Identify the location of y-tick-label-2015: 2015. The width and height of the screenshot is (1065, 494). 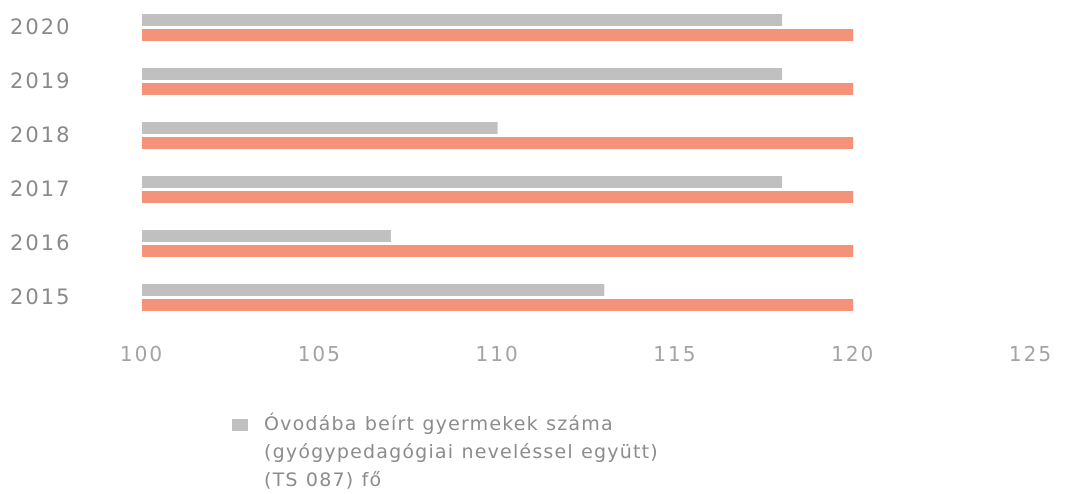
(40, 297).